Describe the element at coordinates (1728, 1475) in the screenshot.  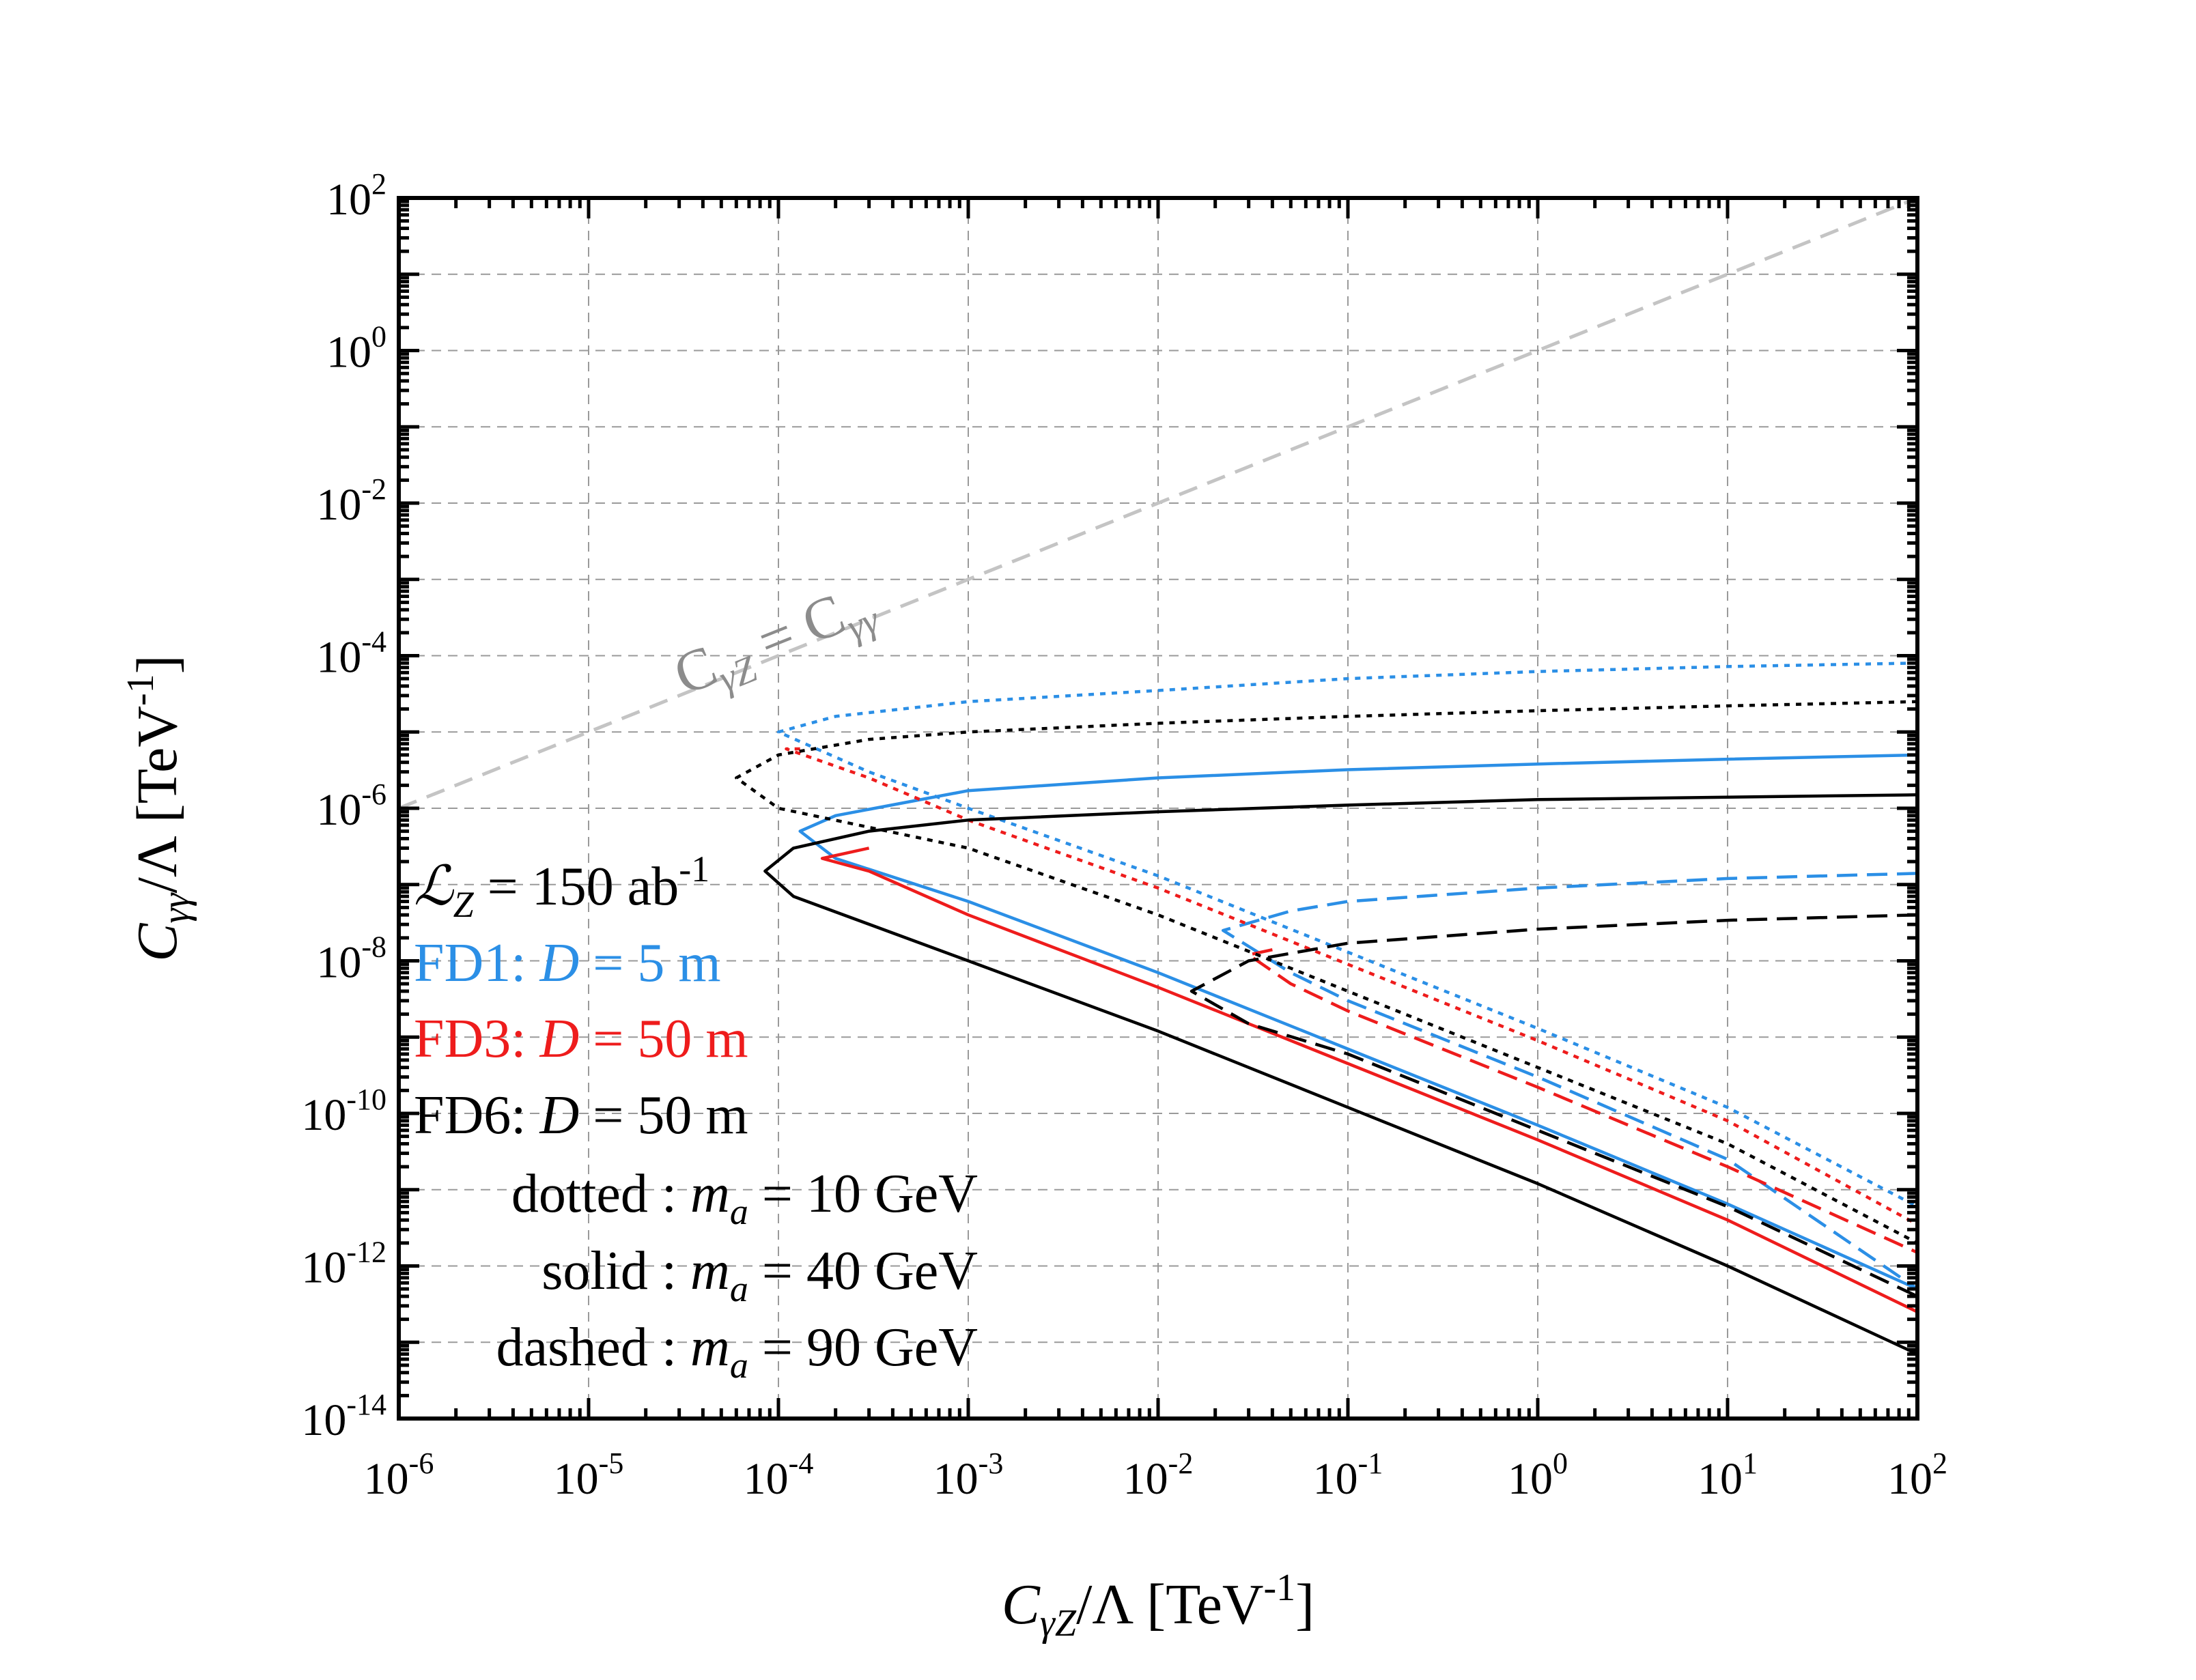
I see `tick-label: 10¹` at that location.